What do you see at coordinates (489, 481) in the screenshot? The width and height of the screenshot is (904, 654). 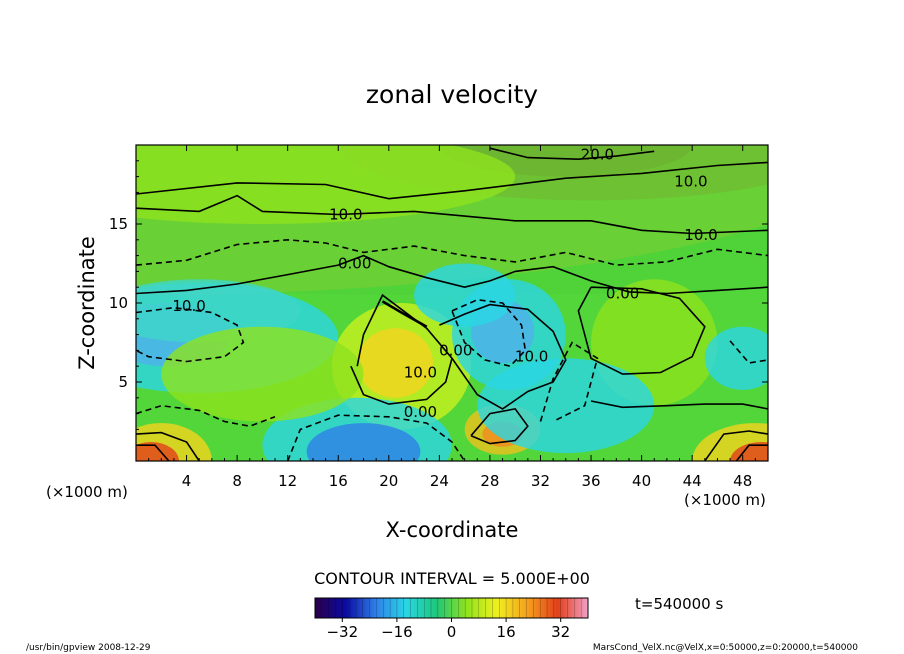 I see `x-tick-label: 28` at bounding box center [489, 481].